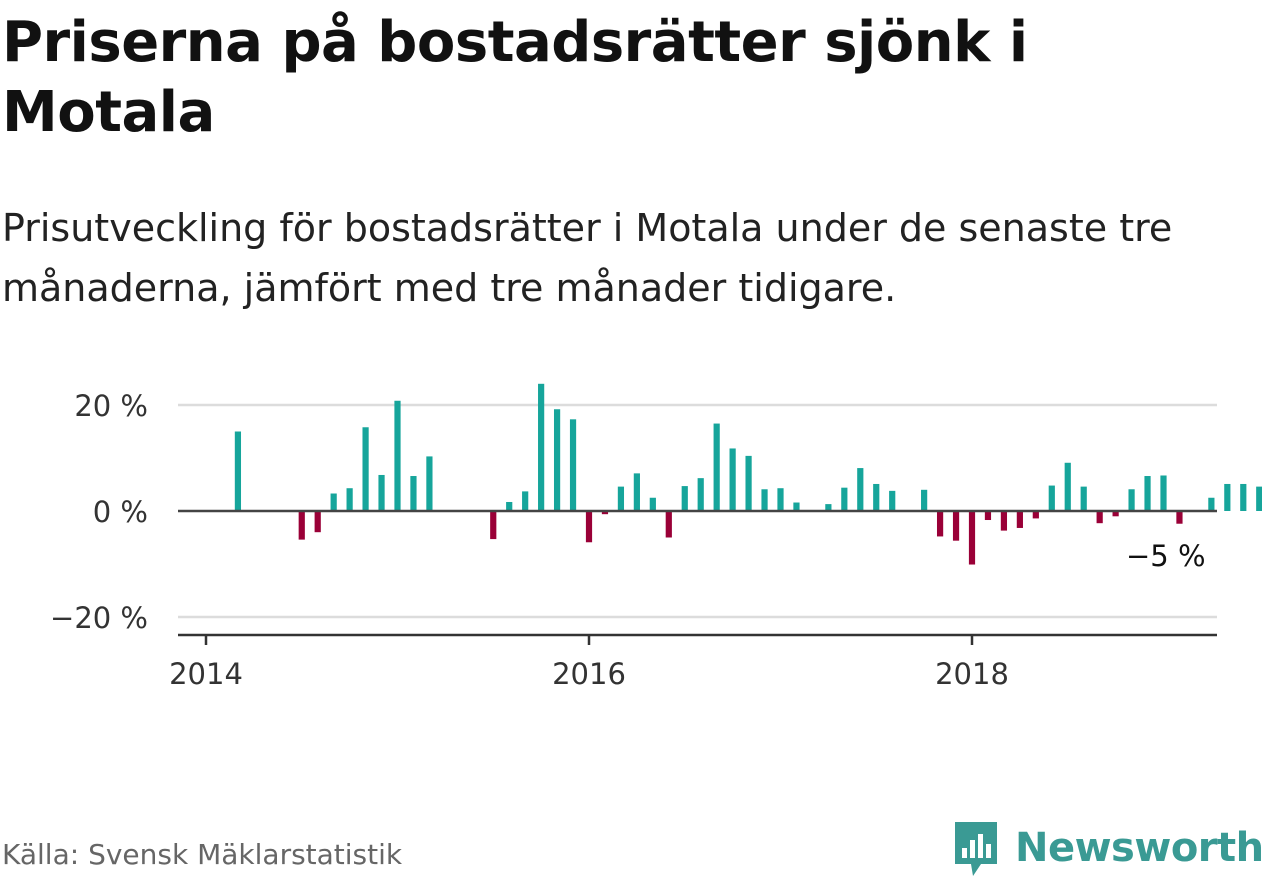 Image resolution: width=1262 pixels, height=879 pixels. Describe the element at coordinates (120, 512) in the screenshot. I see `y-tick-label: 0 %` at that location.